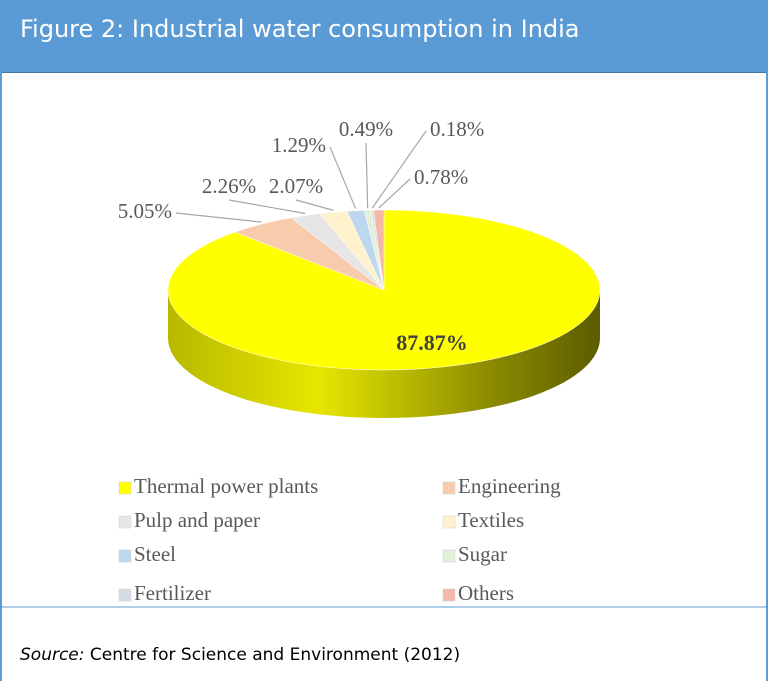 This screenshot has width=768, height=681. I want to click on legend-label: Steel, so click(155, 554).